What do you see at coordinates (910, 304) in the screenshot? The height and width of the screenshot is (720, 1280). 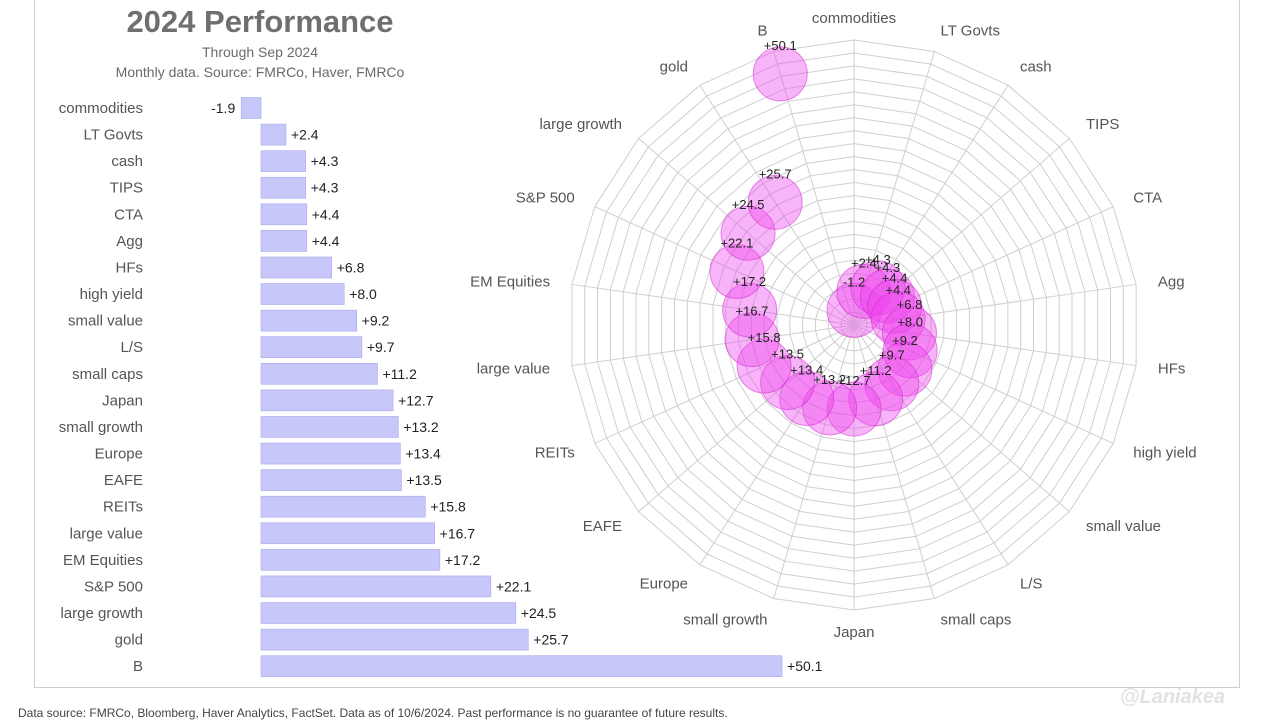 I see `bubble-label: +6.8` at bounding box center [910, 304].